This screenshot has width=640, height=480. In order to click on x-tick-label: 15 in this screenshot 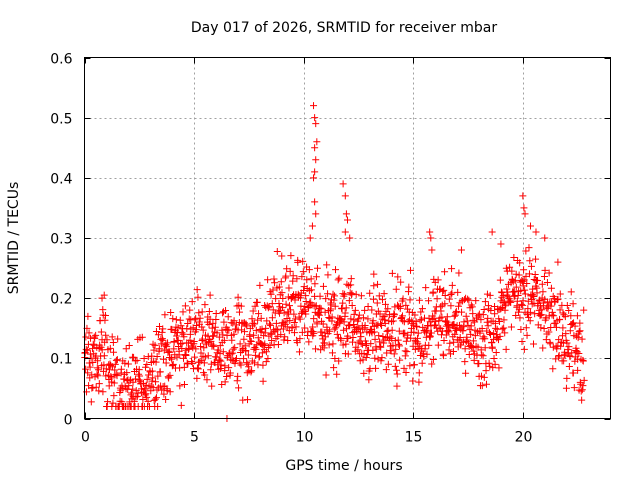, I will do `click(414, 438)`.